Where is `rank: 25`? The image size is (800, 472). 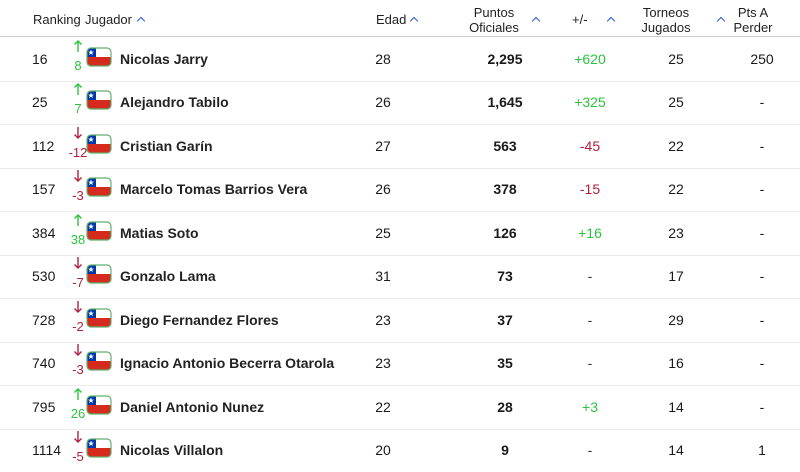
rank: 25 is located at coordinates (40, 102).